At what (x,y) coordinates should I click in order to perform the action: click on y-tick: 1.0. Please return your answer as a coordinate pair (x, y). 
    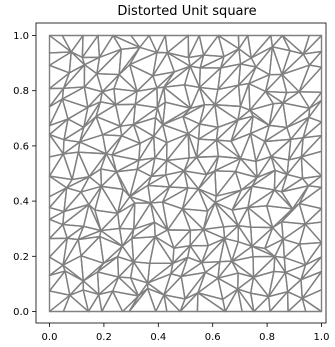
    Looking at the image, I should click on (24, 36).